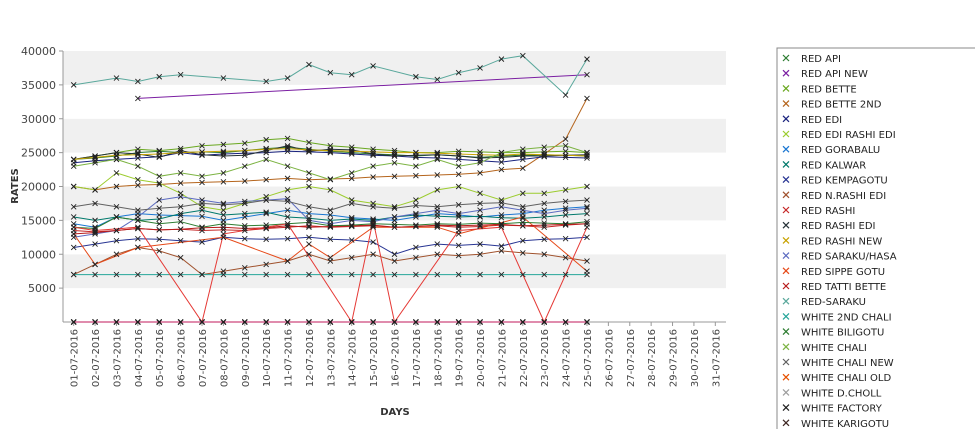 The width and height of the screenshot is (975, 429). Describe the element at coordinates (843, 272) in the screenshot. I see `legend-label: RED SIPPE GOTU` at that location.